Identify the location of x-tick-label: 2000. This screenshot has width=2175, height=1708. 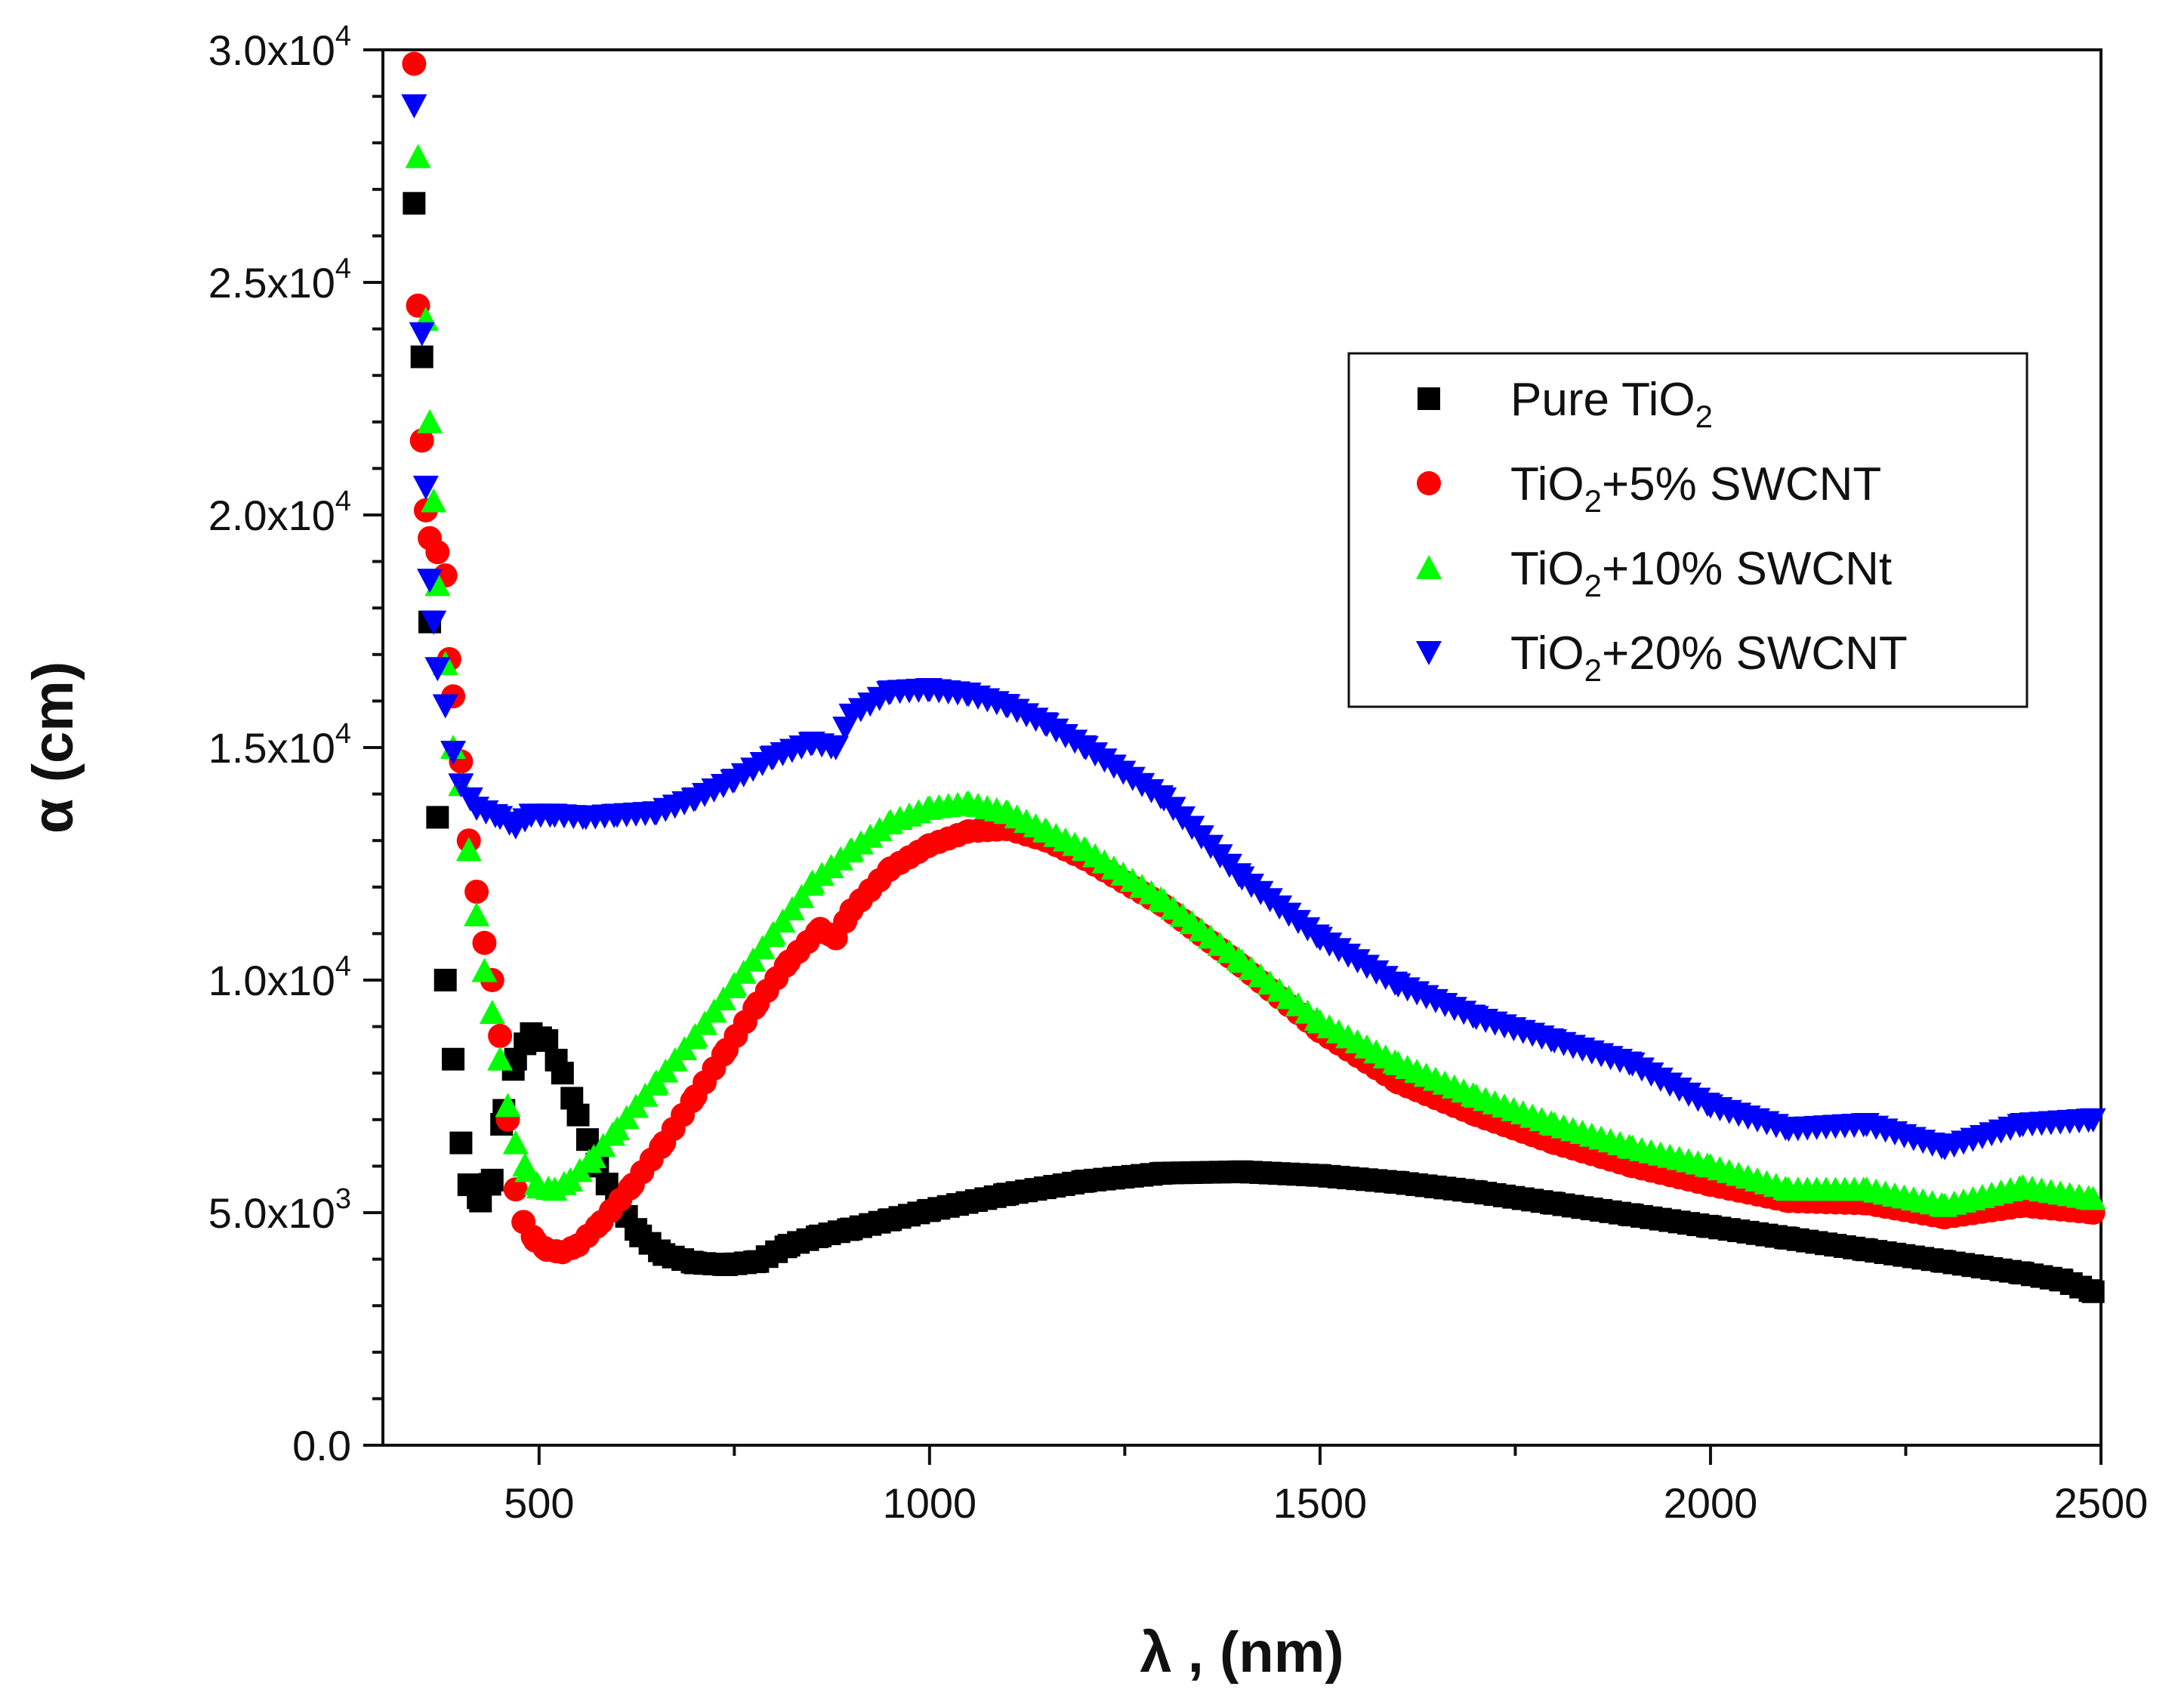
(1711, 1503).